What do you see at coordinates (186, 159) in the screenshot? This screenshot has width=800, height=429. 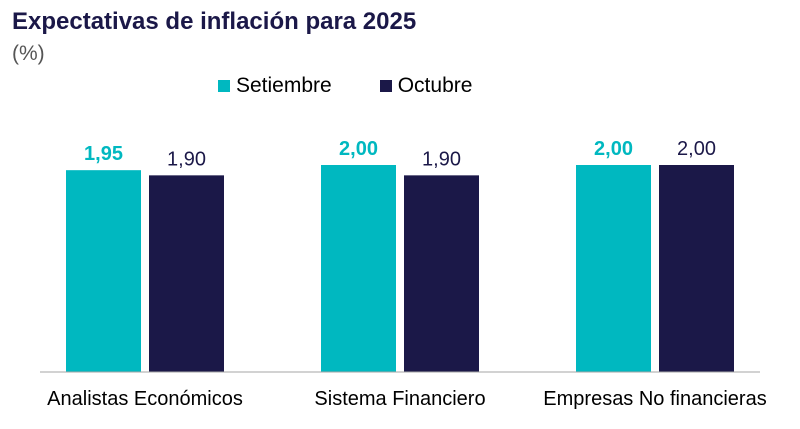 I see `value-label-octubre-1: 1,90` at bounding box center [186, 159].